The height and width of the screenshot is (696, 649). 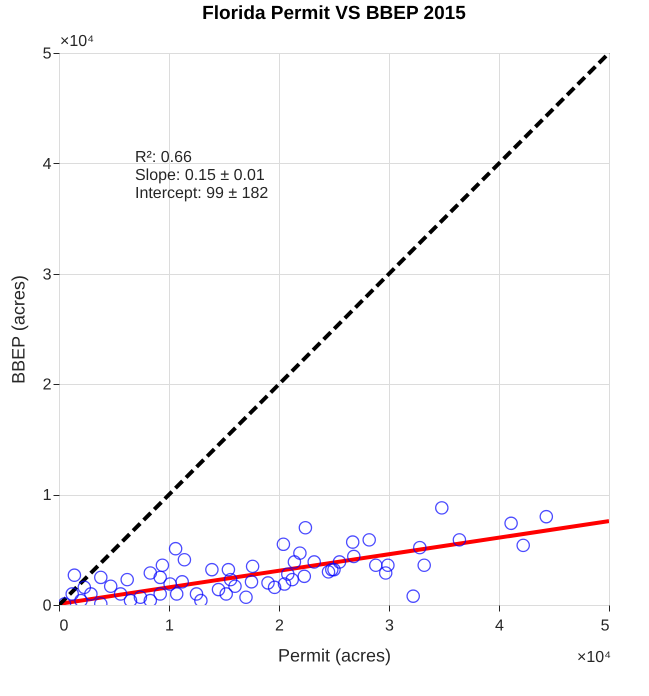 What do you see at coordinates (335, 656) in the screenshot?
I see `x-axis-title: Permit (acres)` at bounding box center [335, 656].